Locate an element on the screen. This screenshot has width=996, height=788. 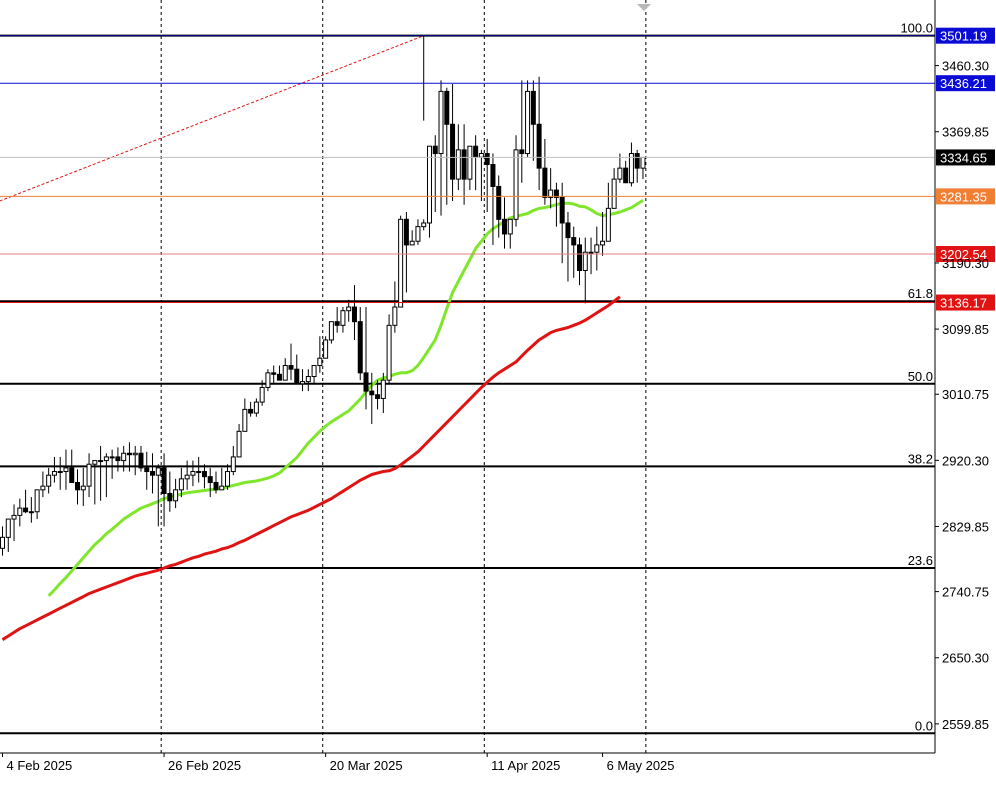
price-badge-label: 3436.21 is located at coordinates (963, 83).